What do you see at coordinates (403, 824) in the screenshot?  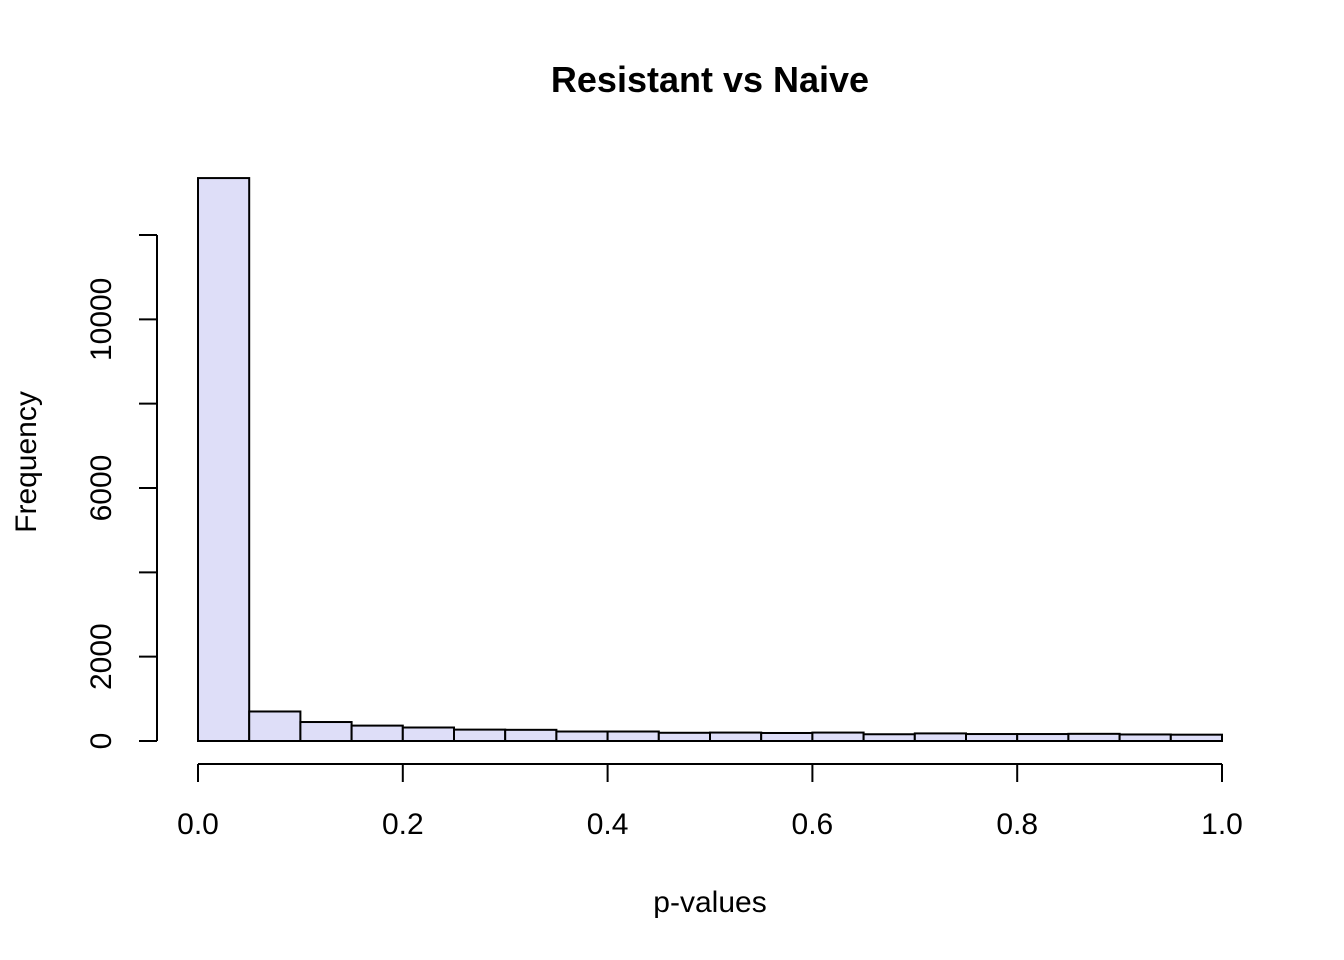 I see `x-tick-label: 0.2` at bounding box center [403, 824].